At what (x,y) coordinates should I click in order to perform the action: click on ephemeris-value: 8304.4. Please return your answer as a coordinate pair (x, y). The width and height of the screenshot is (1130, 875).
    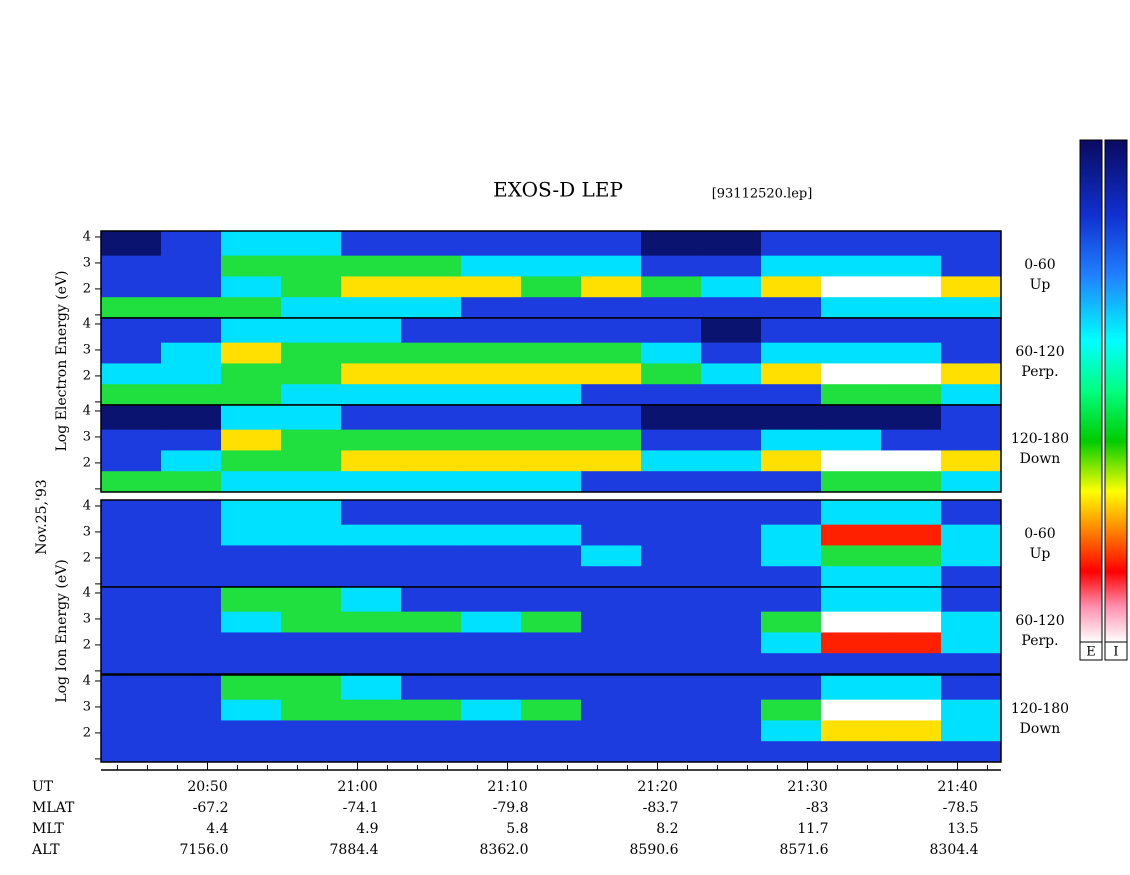
    Looking at the image, I should click on (954, 850).